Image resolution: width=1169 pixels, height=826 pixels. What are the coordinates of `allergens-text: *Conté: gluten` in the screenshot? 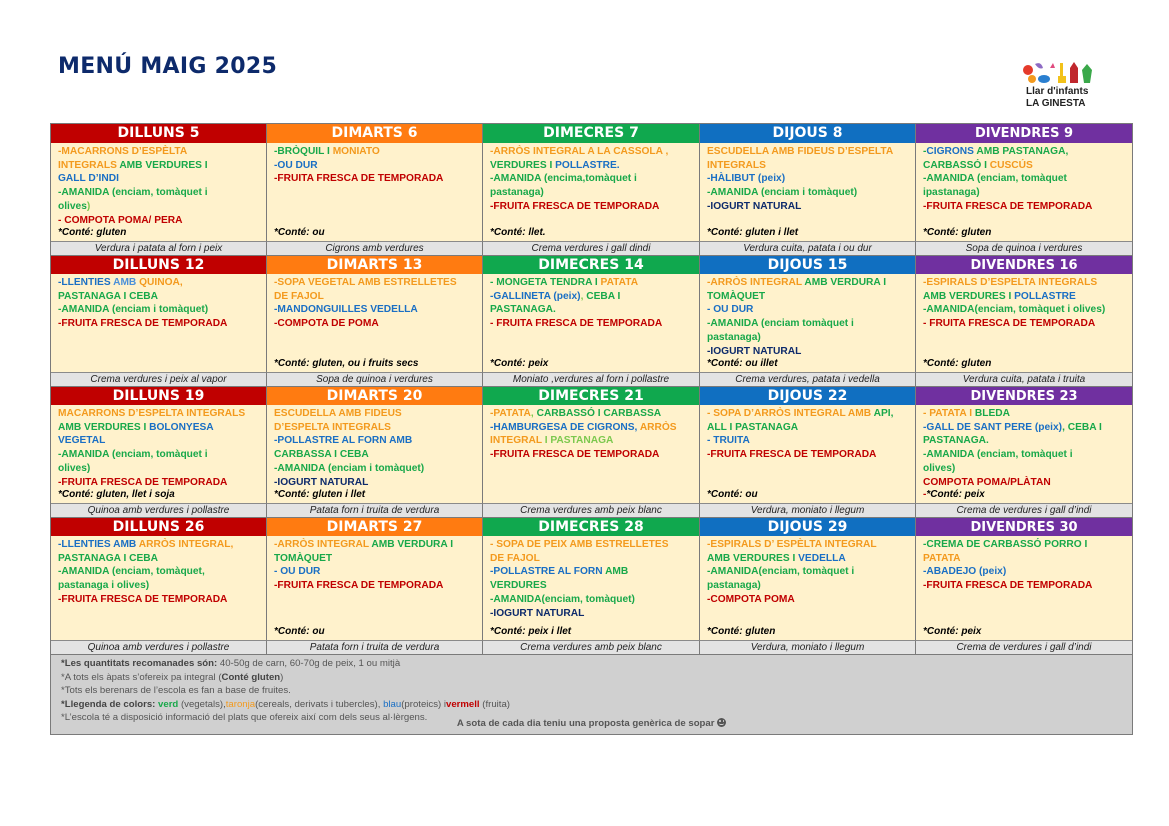 It's located at (957, 233).